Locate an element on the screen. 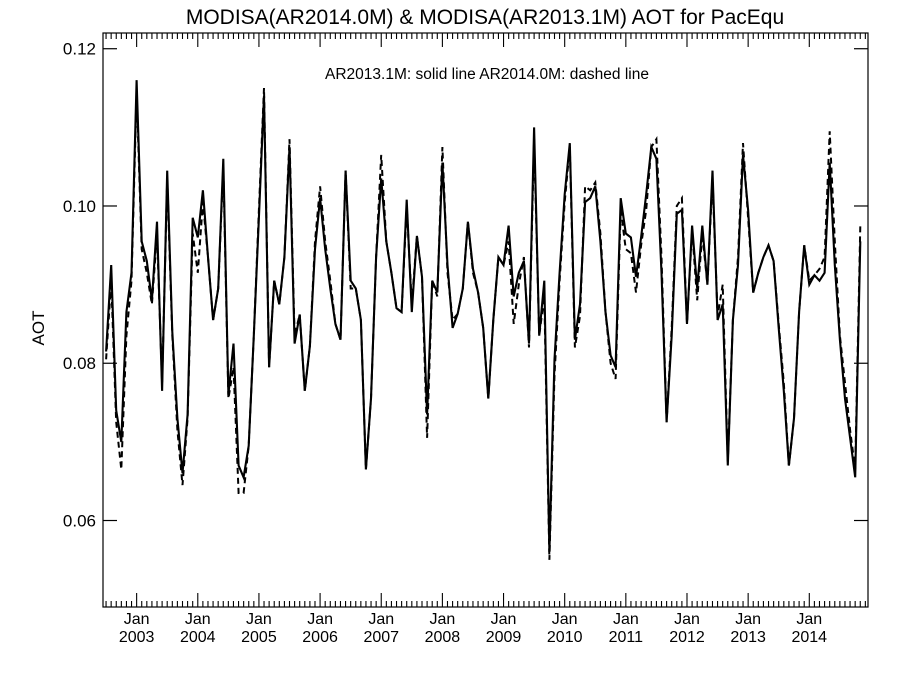 This screenshot has height=675, width=900. x-tick-label-year: 2007 is located at coordinates (381, 637).